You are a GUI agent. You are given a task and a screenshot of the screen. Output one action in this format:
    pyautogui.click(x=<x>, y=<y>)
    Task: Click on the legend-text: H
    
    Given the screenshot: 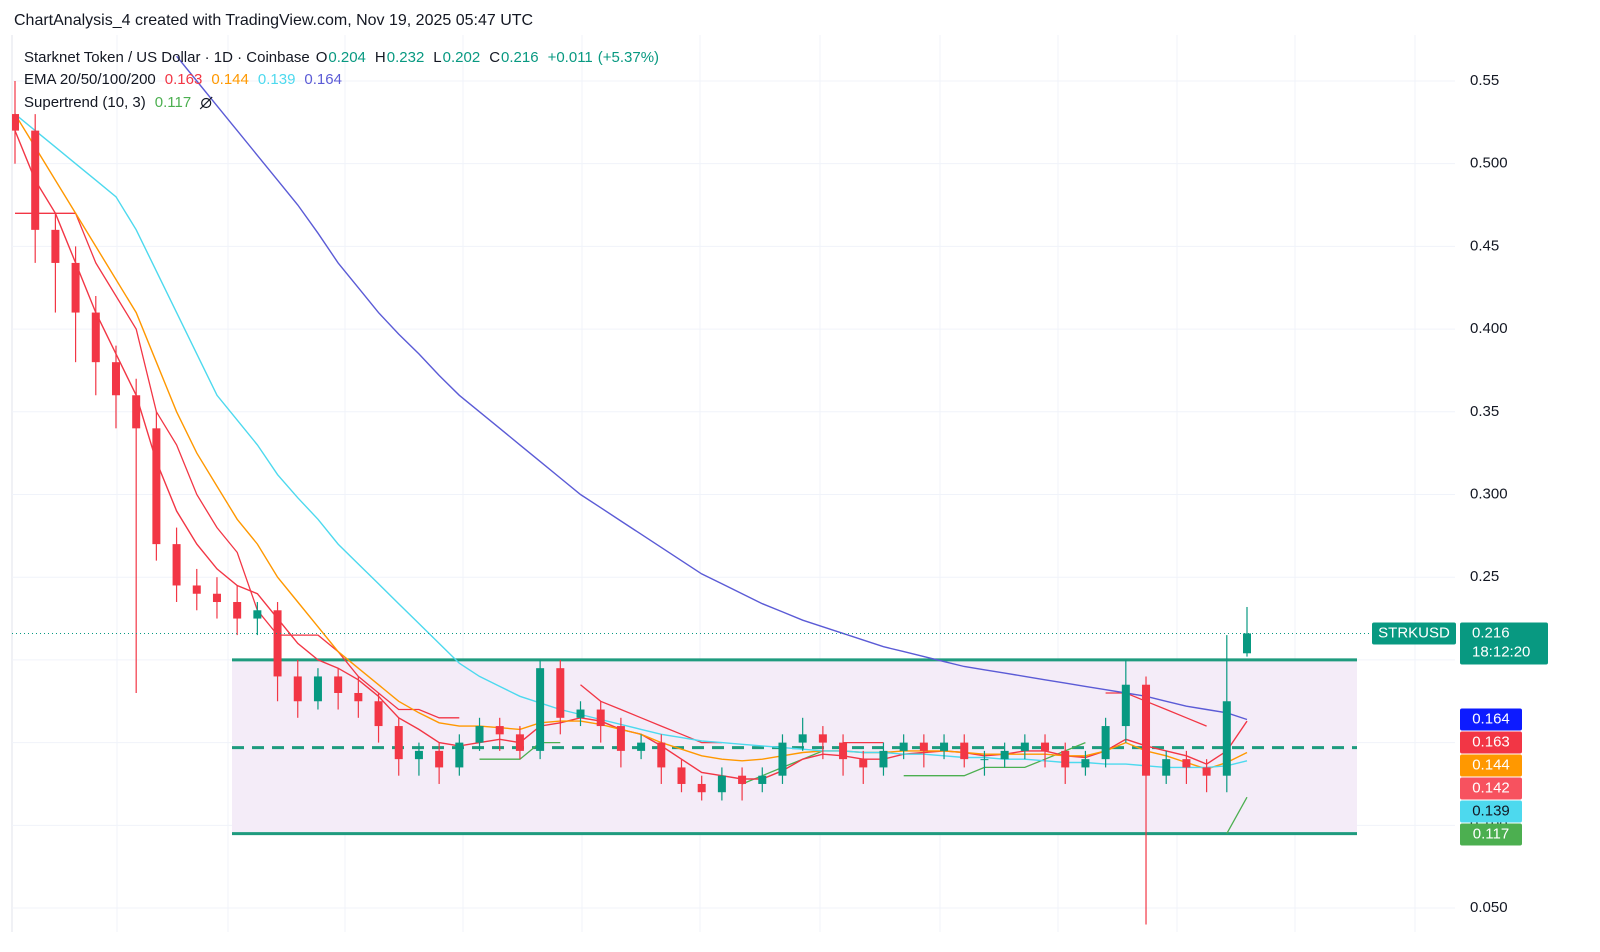 What is the action you would take?
    pyautogui.click(x=380, y=57)
    